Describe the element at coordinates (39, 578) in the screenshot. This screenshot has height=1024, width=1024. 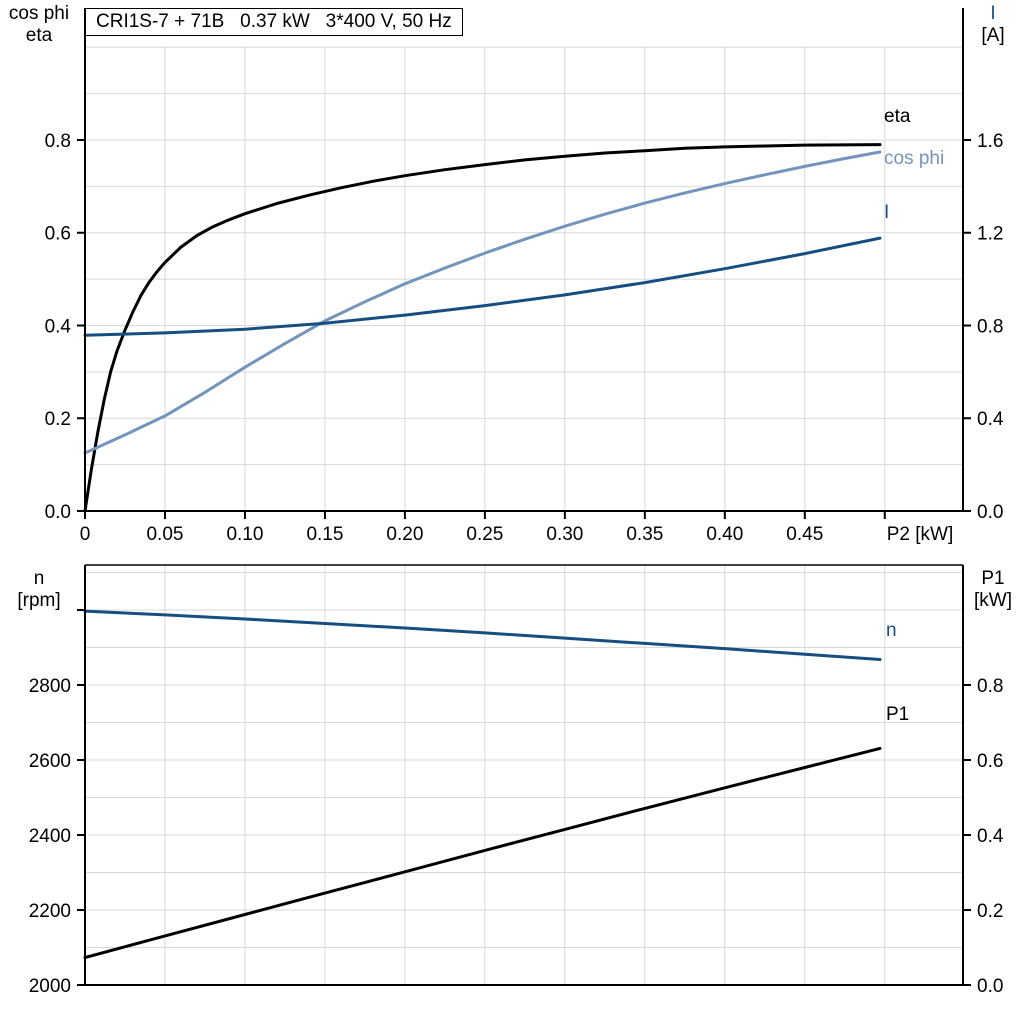
I see `bottom-left-axis-label-n: n` at that location.